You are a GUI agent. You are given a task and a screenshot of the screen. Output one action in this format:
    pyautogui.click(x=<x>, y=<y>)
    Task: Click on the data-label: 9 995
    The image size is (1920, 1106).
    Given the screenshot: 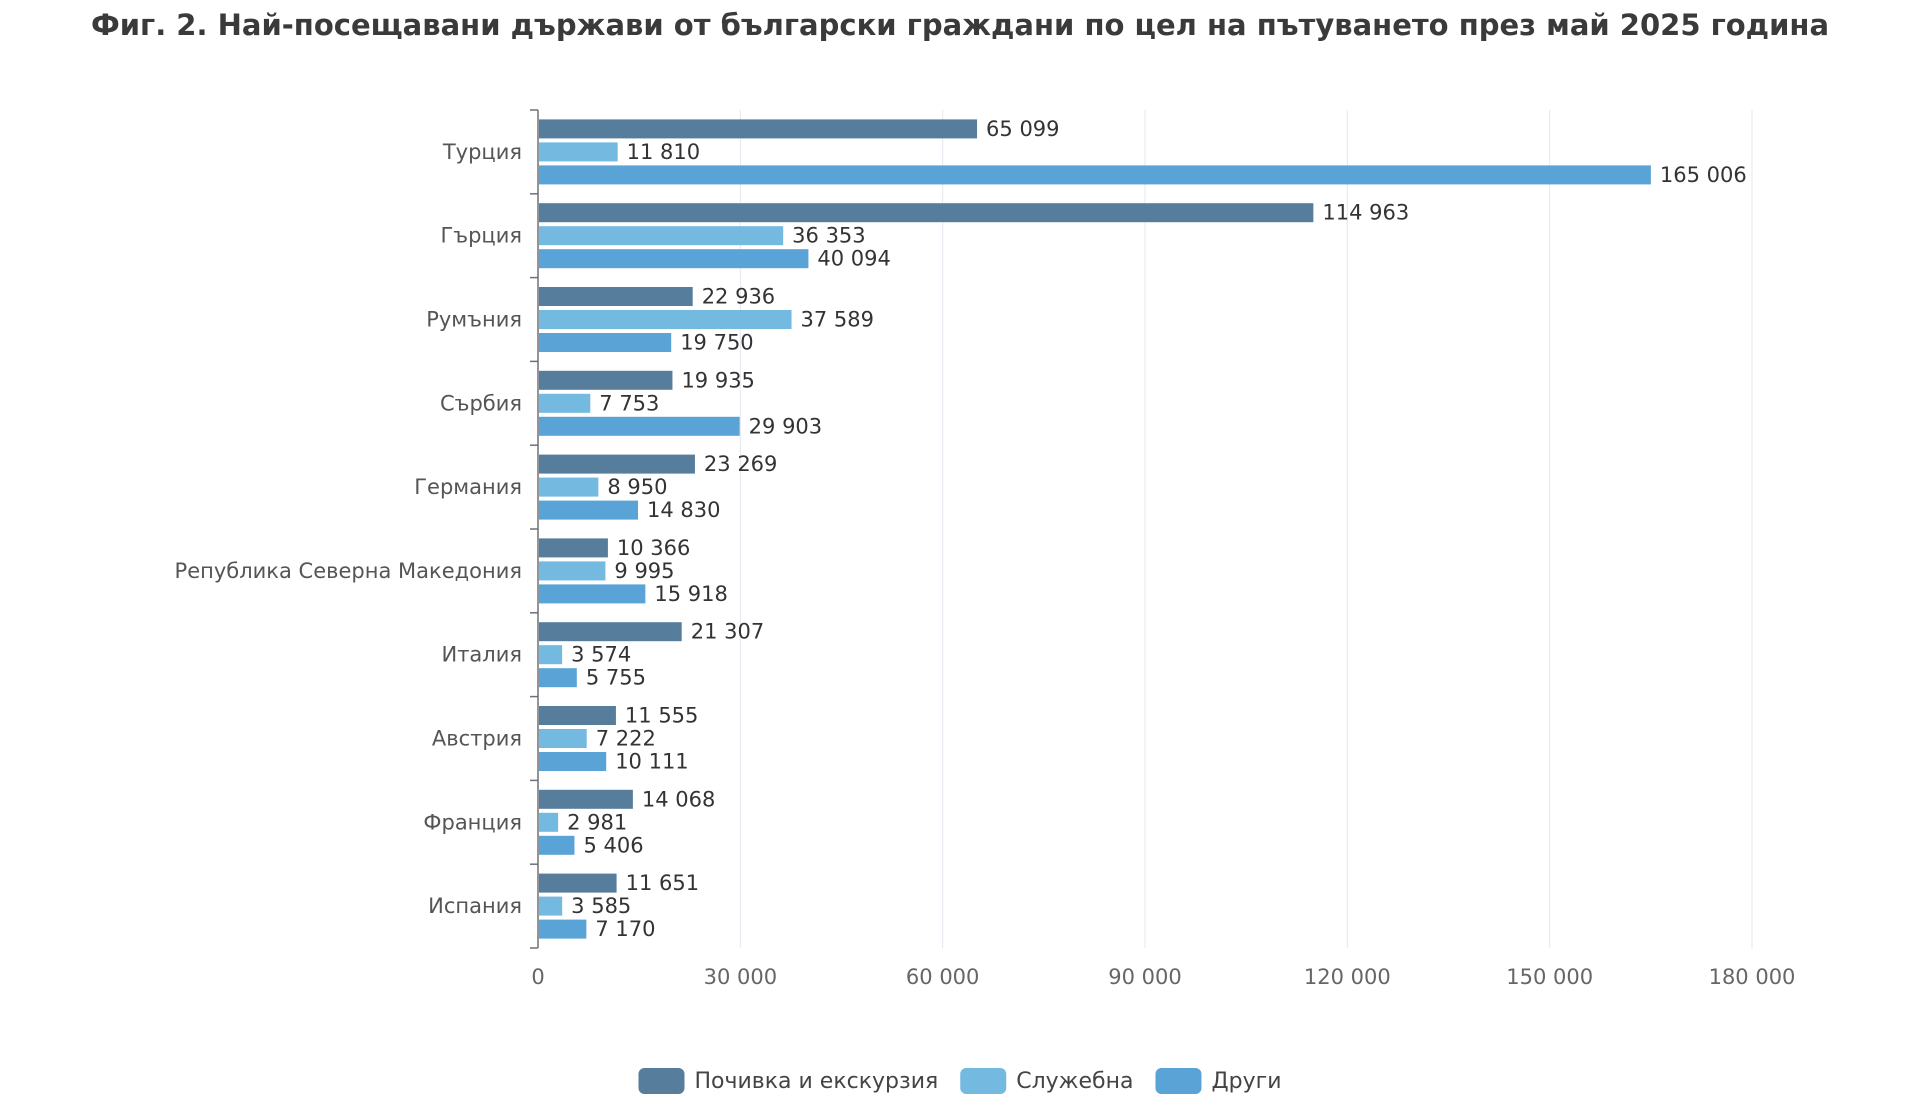 What is the action you would take?
    pyautogui.click(x=644, y=571)
    